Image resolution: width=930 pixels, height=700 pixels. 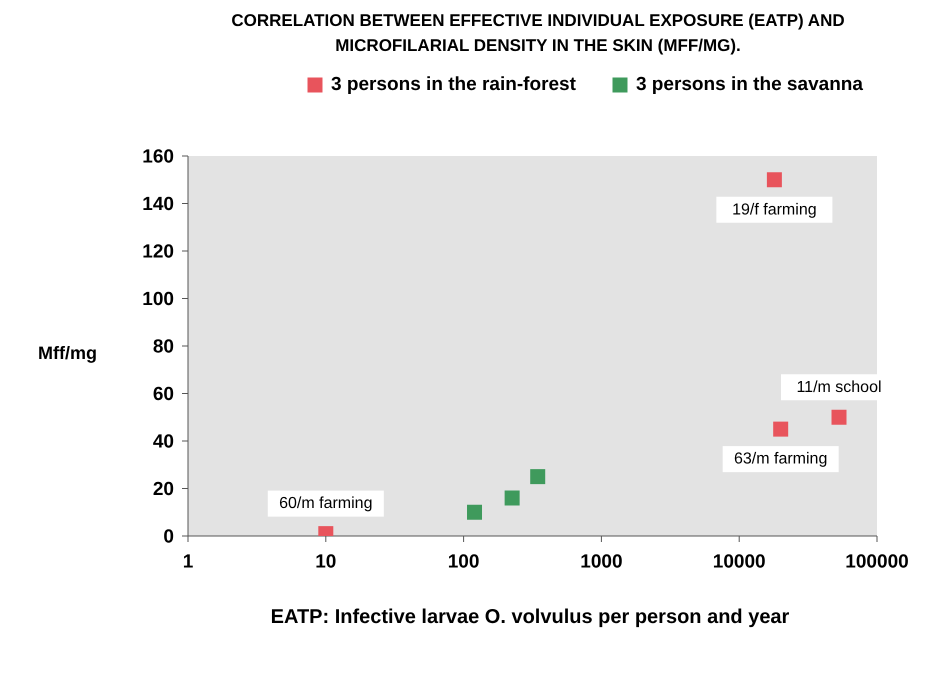 I want to click on legend-label: 3 persons in the savanna, so click(x=749, y=85).